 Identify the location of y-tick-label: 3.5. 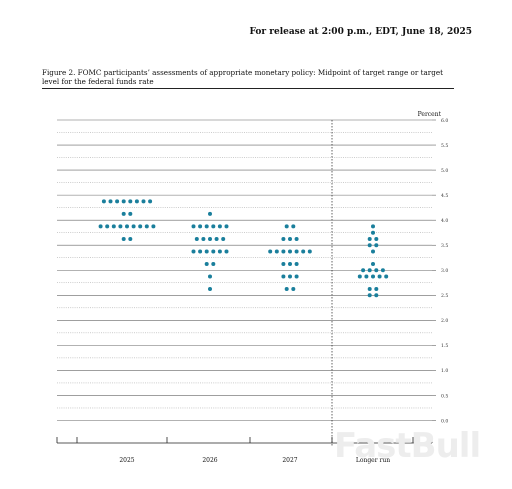
(444, 246).